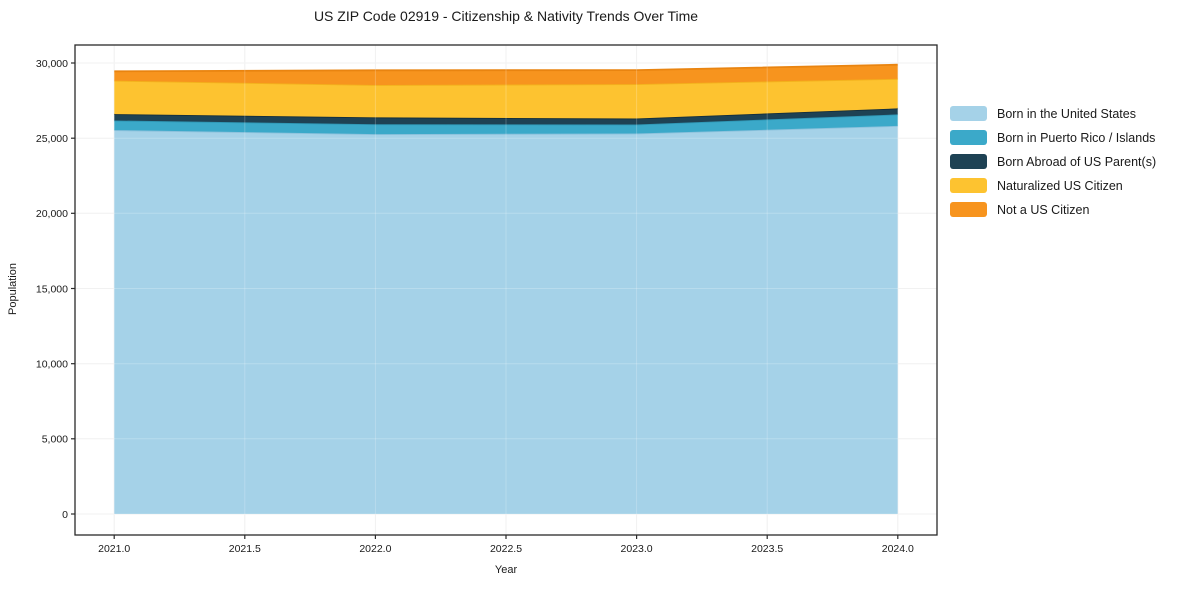  Describe the element at coordinates (65, 515) in the screenshot. I see `svg-text: 0` at that location.